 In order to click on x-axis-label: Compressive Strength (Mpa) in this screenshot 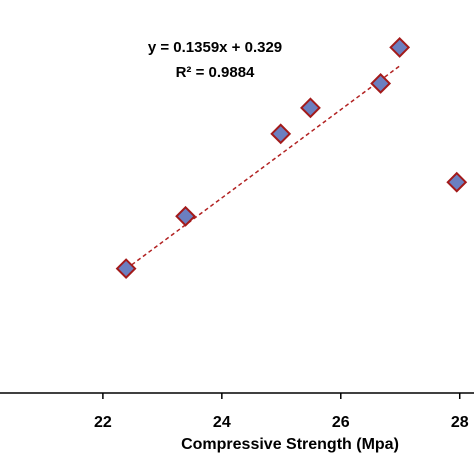, I will do `click(290, 444)`.